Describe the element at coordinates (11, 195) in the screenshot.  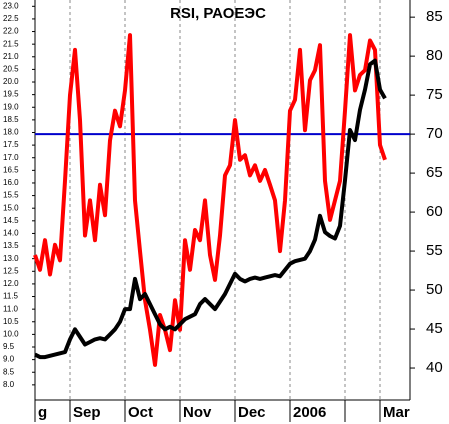
I see `y-tick-label: 15.5` at that location.